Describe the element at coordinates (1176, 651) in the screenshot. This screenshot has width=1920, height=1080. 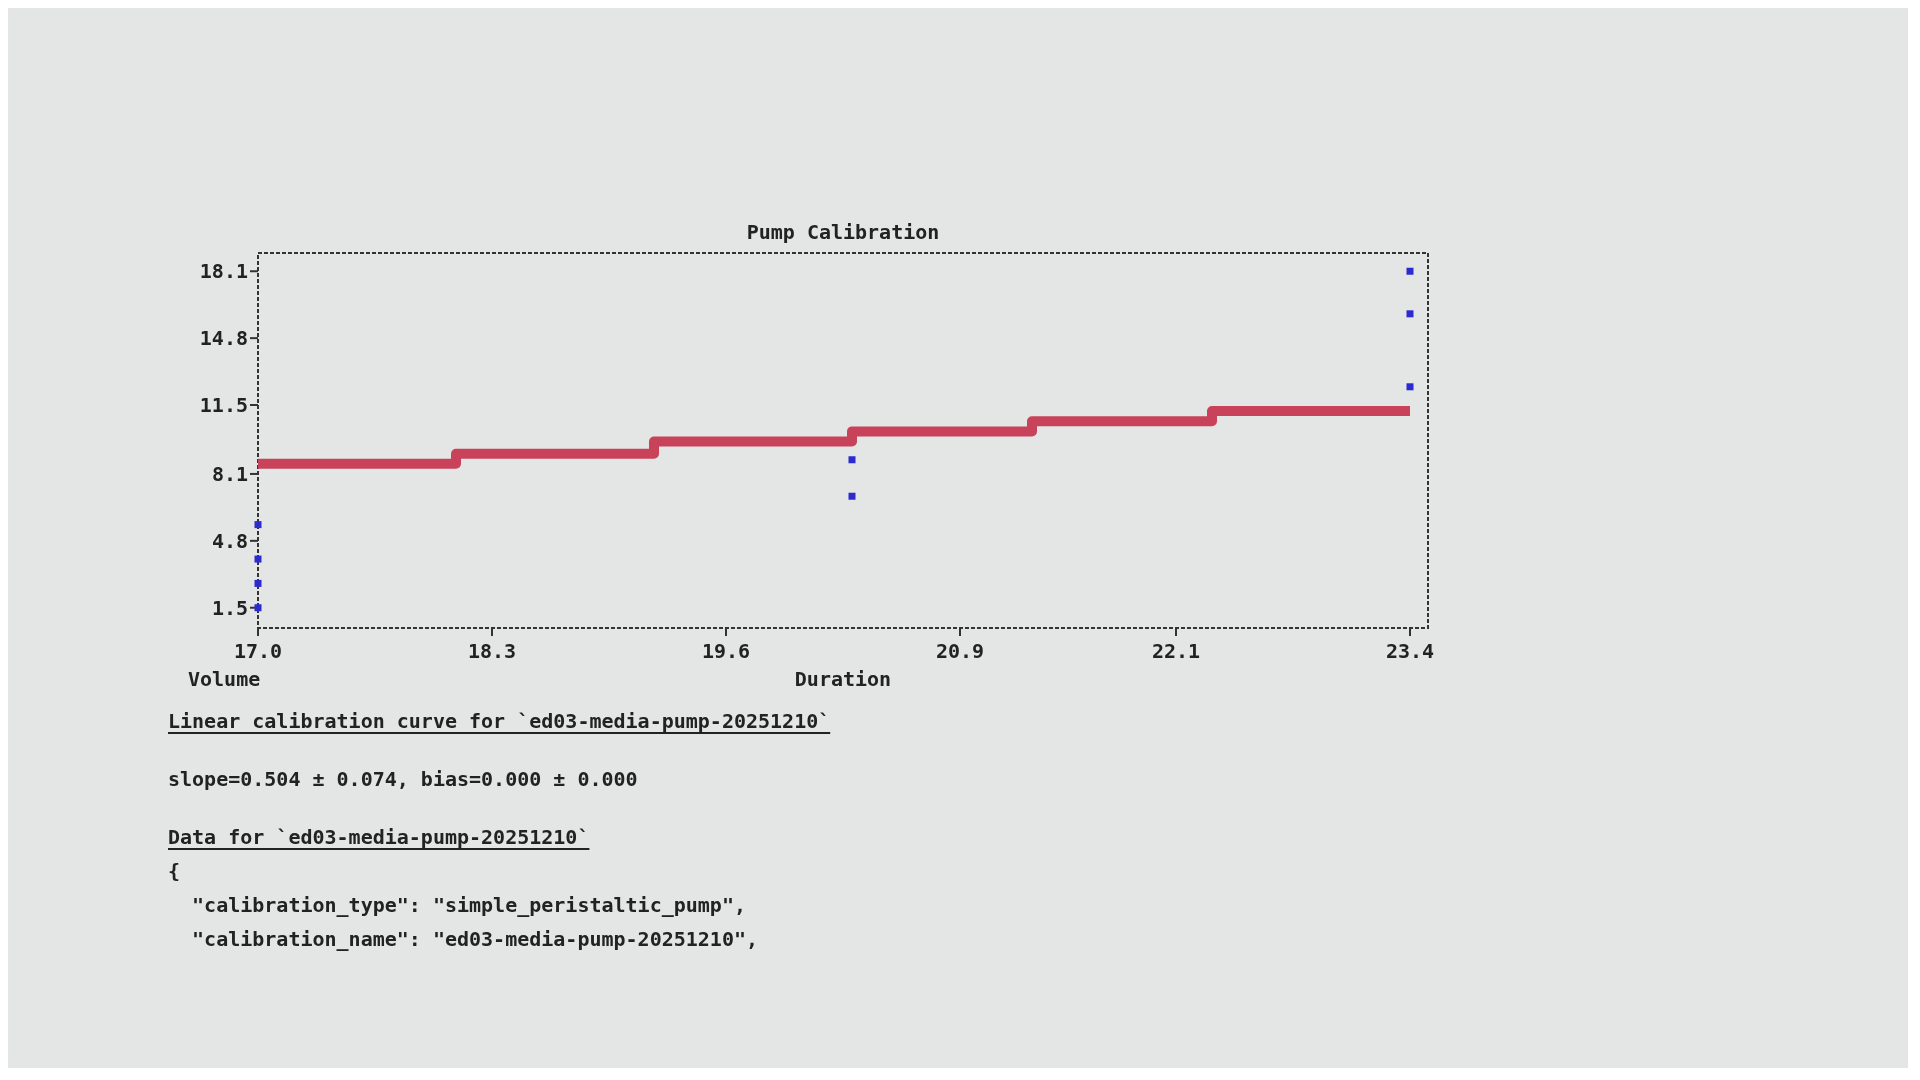
I see `x-tick-label: 22.1` at that location.